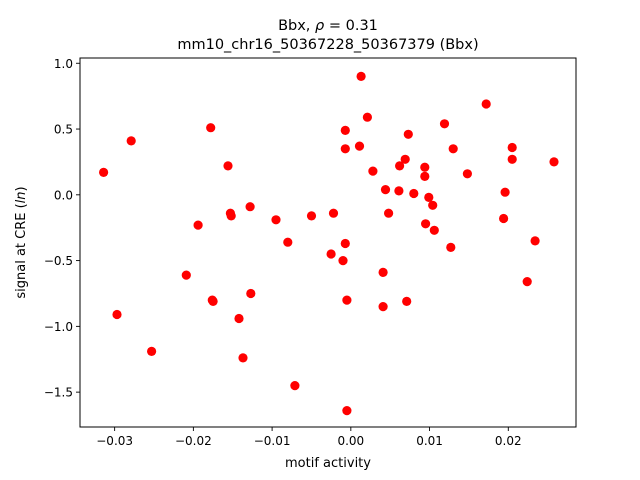  Describe the element at coordinates (21, 197) in the screenshot. I see `y-axis-label-unit: ln` at that location.